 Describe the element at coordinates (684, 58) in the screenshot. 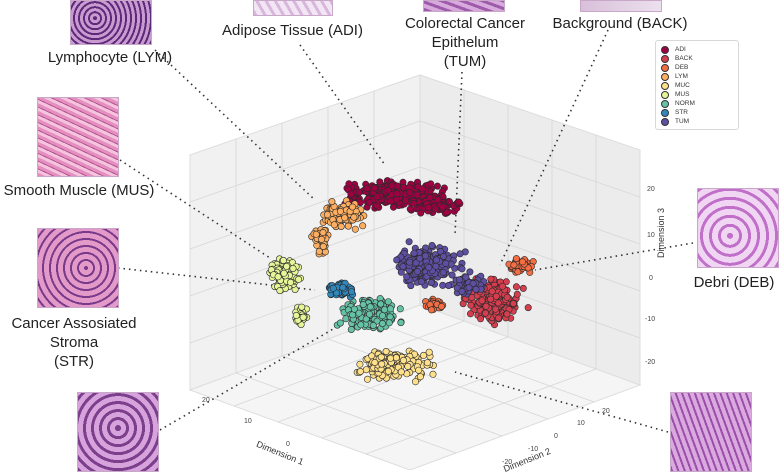

I see `legend-label: BACK` at that location.